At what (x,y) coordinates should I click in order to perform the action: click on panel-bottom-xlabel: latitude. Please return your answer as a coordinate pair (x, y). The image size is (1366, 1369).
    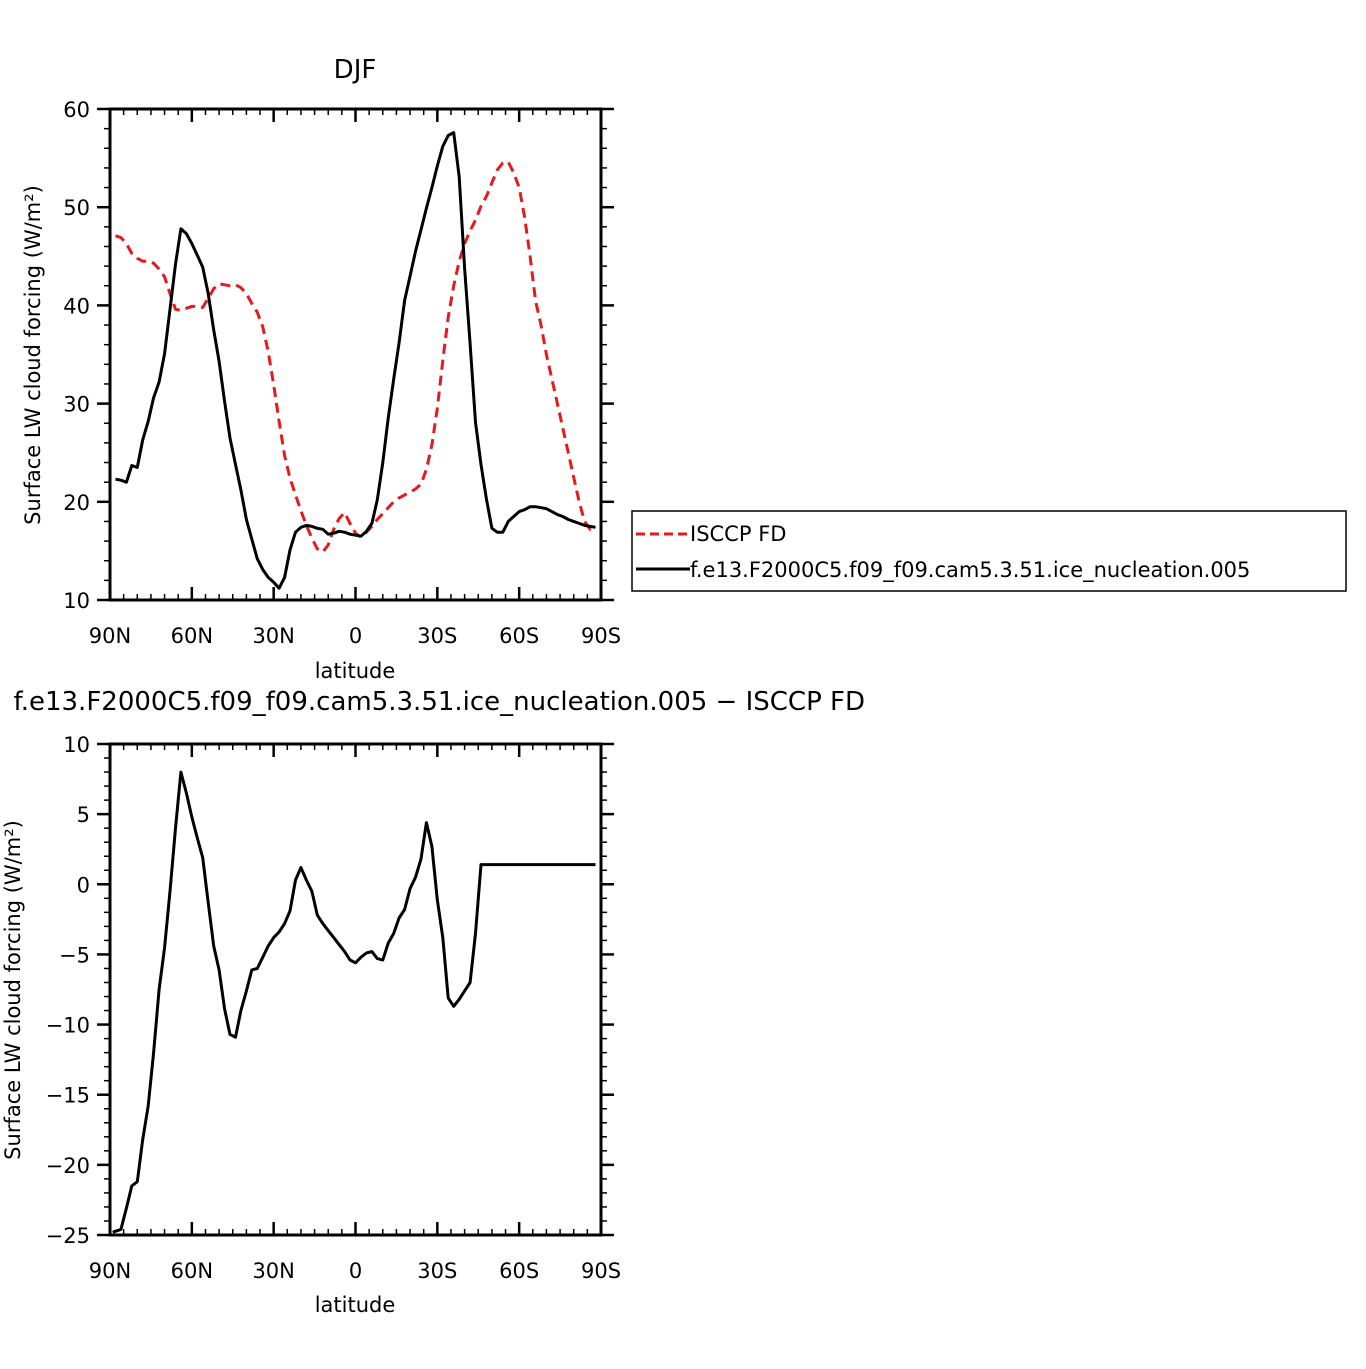
    Looking at the image, I should click on (355, 1305).